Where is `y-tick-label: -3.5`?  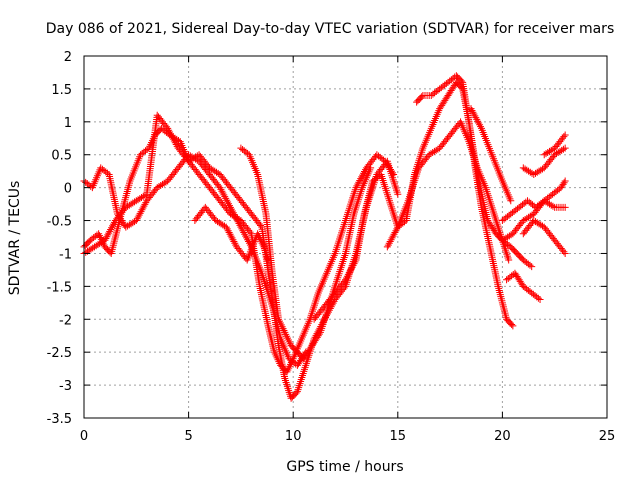
y-tick-label: -3.5 is located at coordinates (59, 419).